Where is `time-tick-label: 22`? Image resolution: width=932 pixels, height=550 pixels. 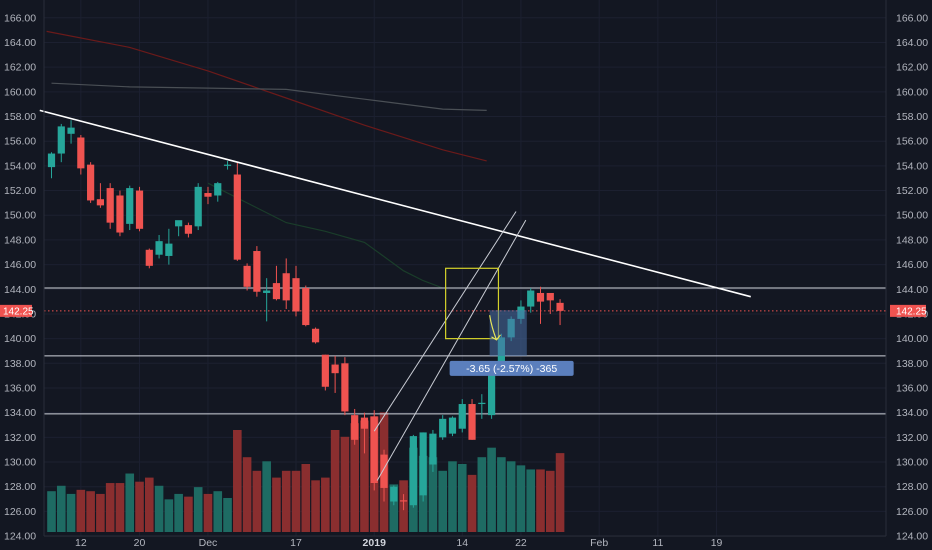
time-tick-label: 22 is located at coordinates (521, 543).